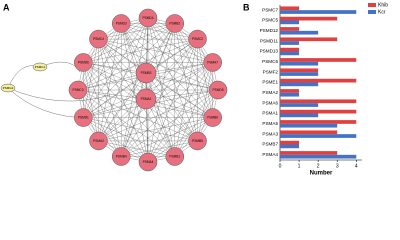  I want to click on x-axis-title: Number, so click(321, 174).